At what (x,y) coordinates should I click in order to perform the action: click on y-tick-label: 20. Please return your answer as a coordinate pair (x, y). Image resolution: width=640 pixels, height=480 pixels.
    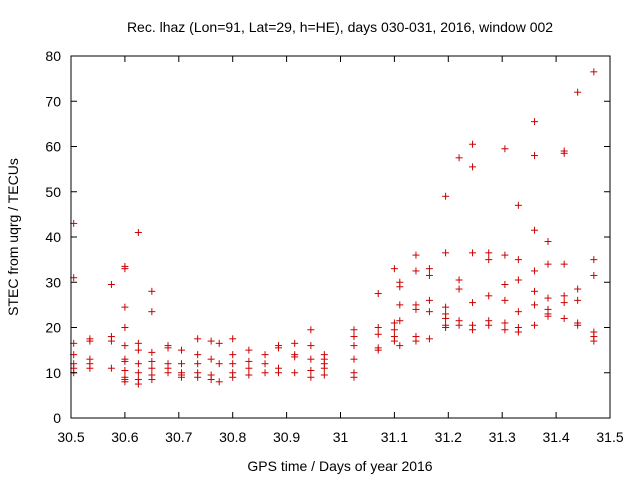
    Looking at the image, I should click on (53, 328).